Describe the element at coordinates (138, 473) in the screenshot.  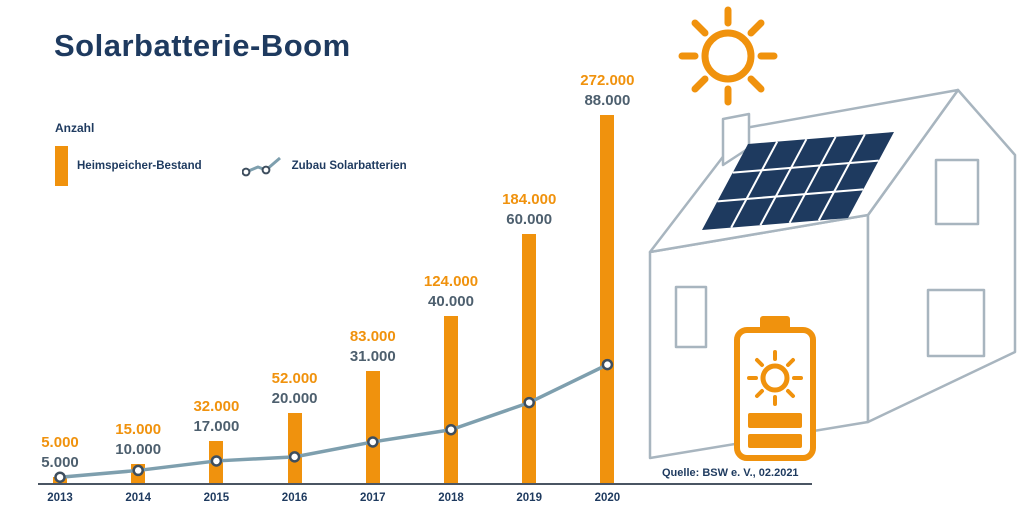
I see `bar-2014` at that location.